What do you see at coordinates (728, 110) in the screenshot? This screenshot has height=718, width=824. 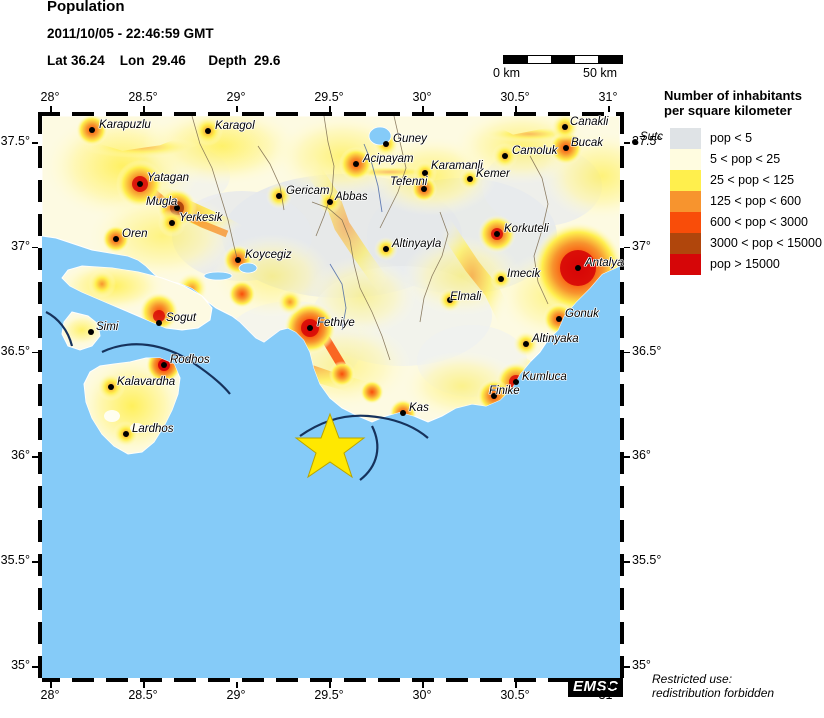 I see `legend-title-line2: per square kilometer` at bounding box center [728, 110].